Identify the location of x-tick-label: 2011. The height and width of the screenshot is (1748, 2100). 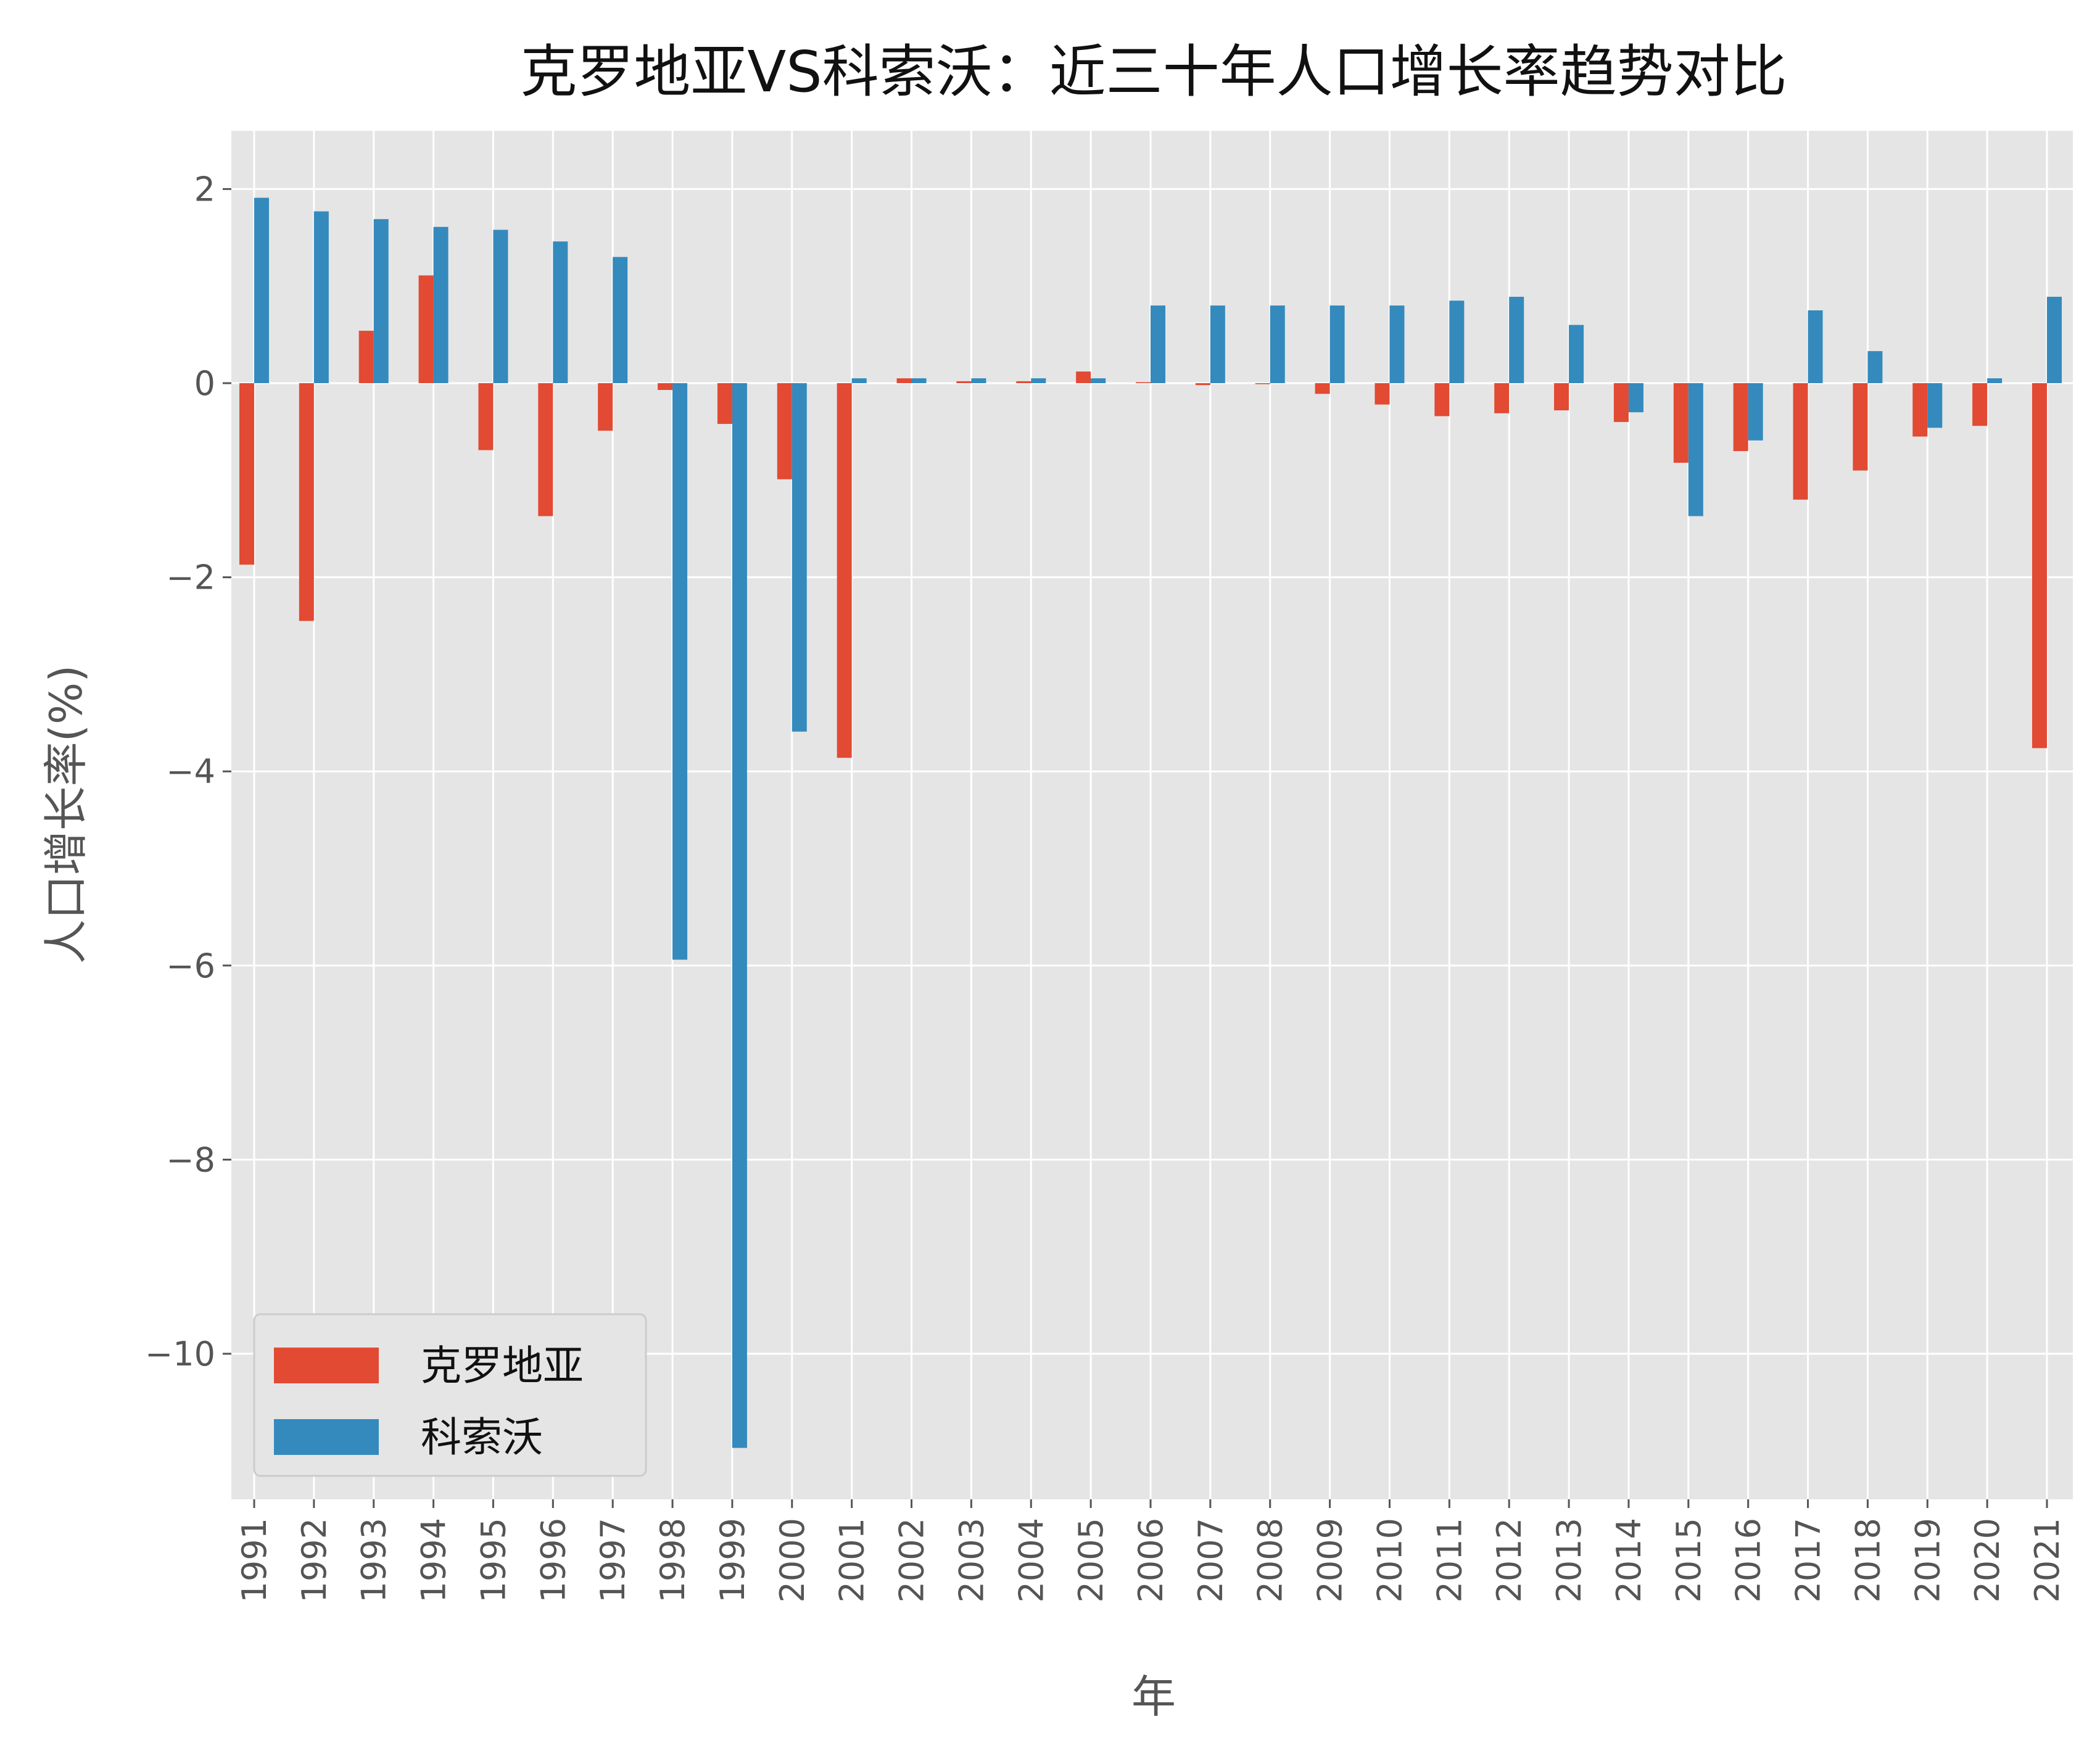
(1450, 1560).